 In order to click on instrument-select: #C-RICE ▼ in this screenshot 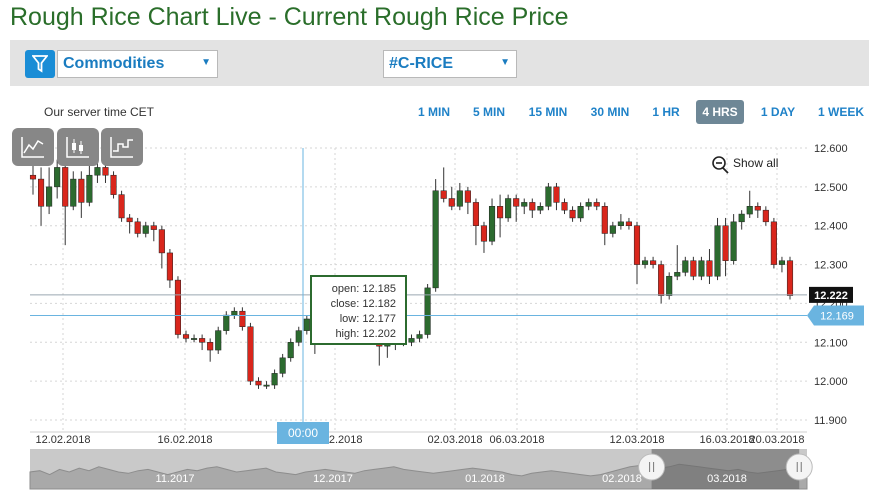, I will do `click(450, 64)`.